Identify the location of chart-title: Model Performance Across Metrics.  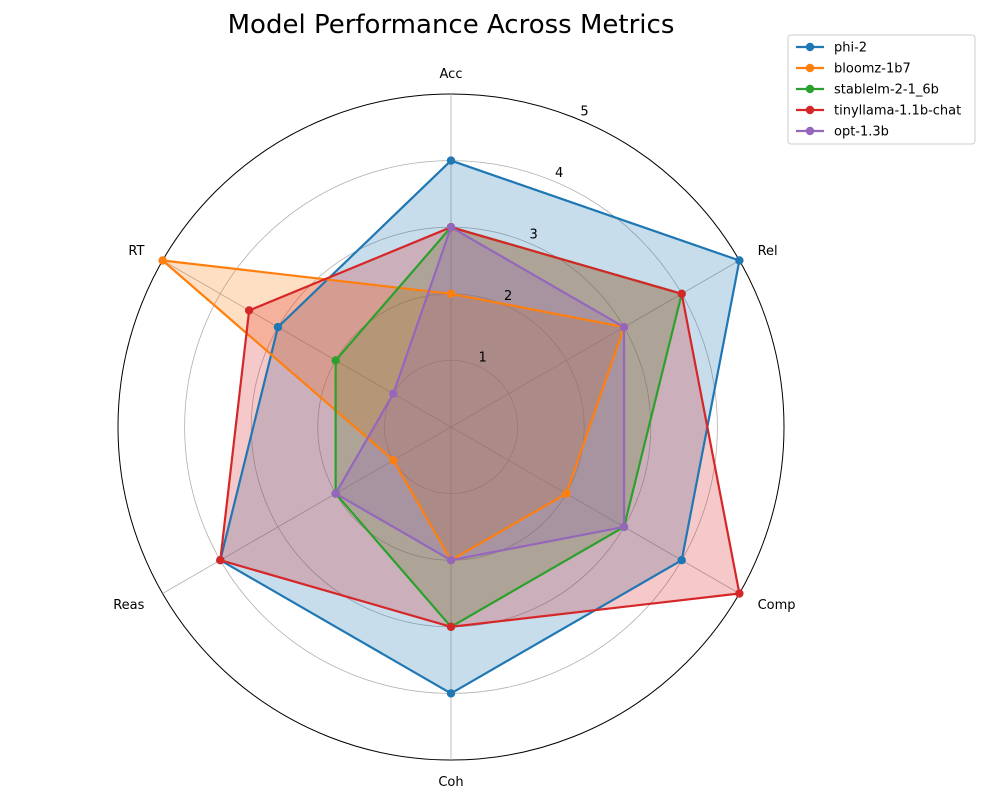
(451, 25).